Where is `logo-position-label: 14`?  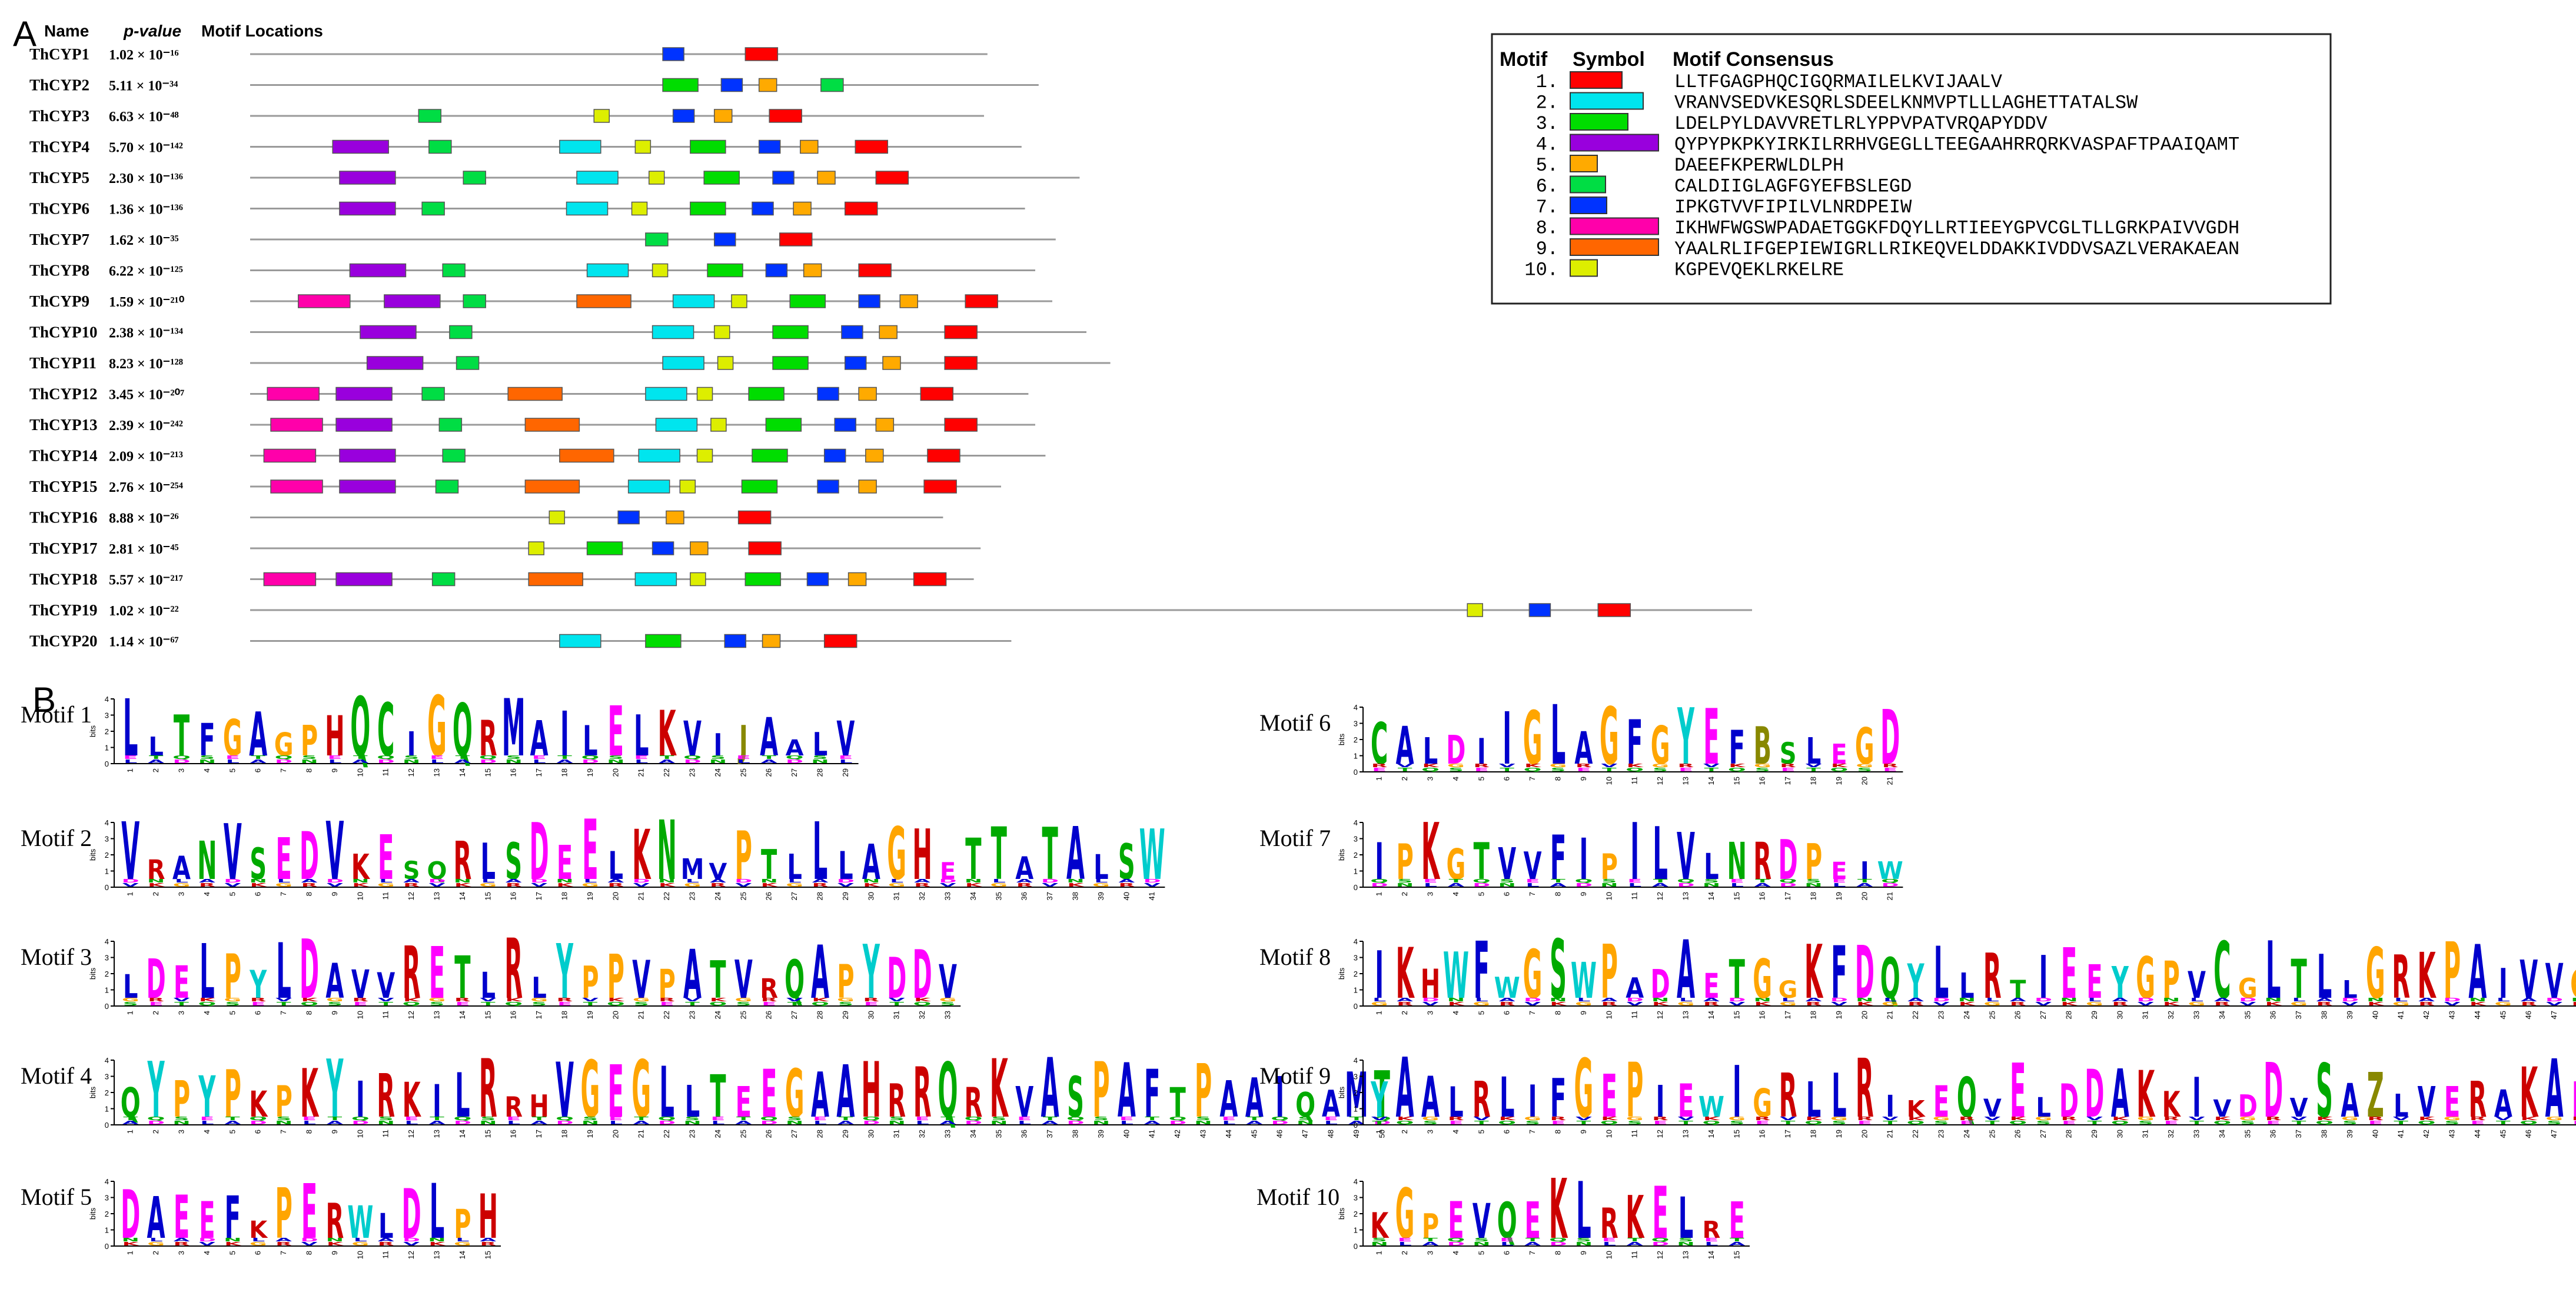 logo-position-label: 14 is located at coordinates (462, 1255).